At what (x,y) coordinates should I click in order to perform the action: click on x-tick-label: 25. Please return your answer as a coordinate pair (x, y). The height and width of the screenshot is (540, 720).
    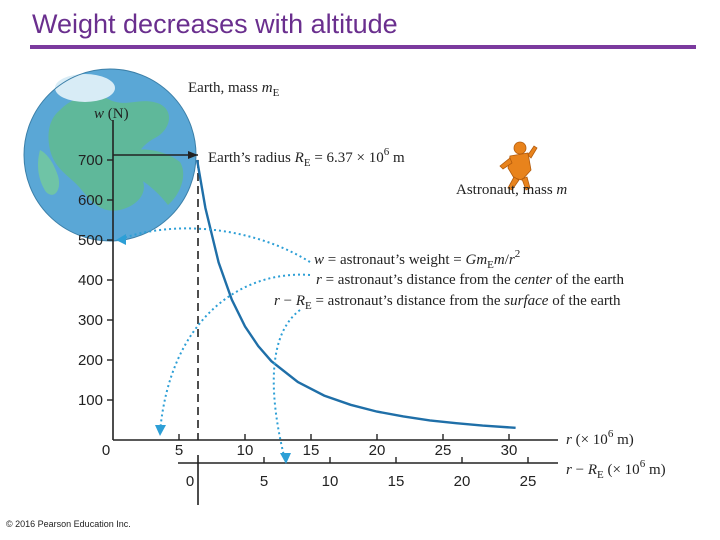
    Looking at the image, I should click on (443, 450).